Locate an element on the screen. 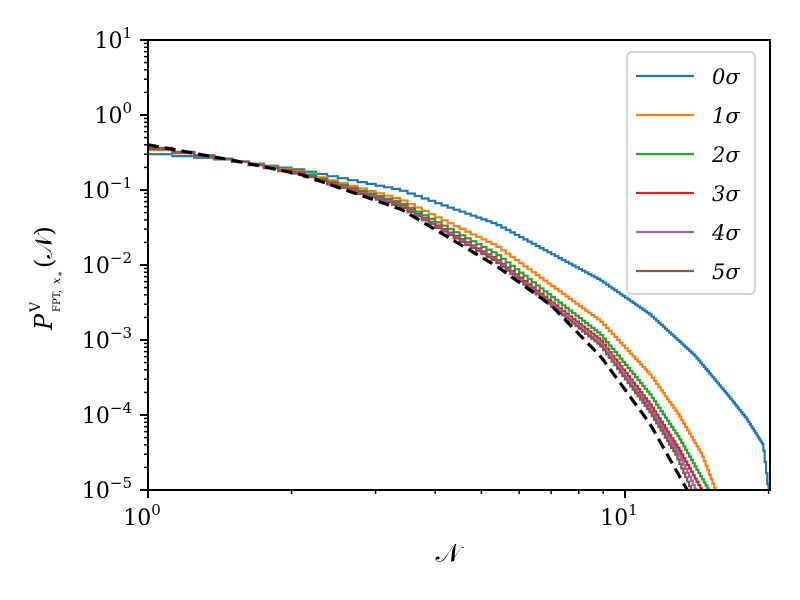 This screenshot has width=800, height=600. svg-text: V is located at coordinates (36, 307).